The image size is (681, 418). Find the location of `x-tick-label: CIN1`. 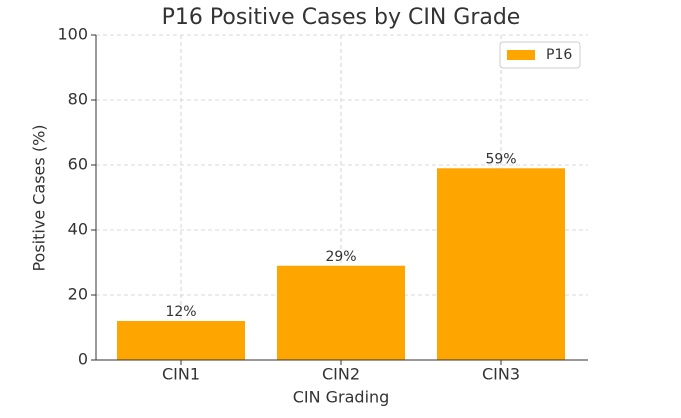

x-tick-label: CIN1 is located at coordinates (181, 374).